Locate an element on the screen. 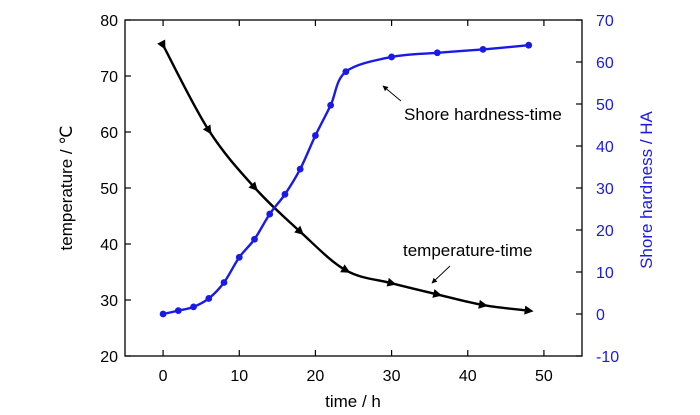  x-tick-label: 40 is located at coordinates (468, 376).